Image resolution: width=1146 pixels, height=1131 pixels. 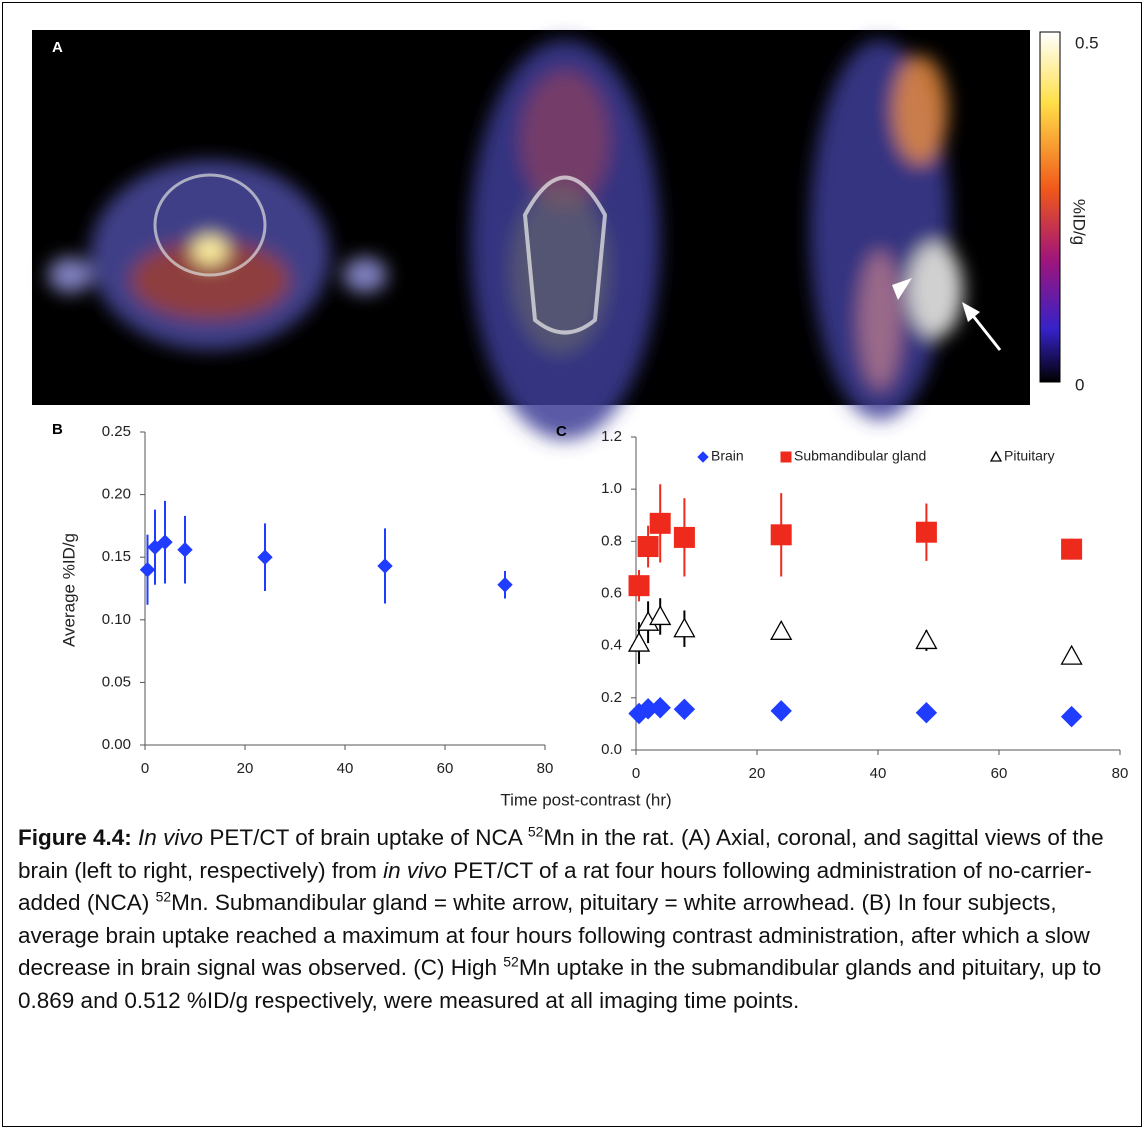 What do you see at coordinates (57, 47) in the screenshot?
I see `panel-label: A` at bounding box center [57, 47].